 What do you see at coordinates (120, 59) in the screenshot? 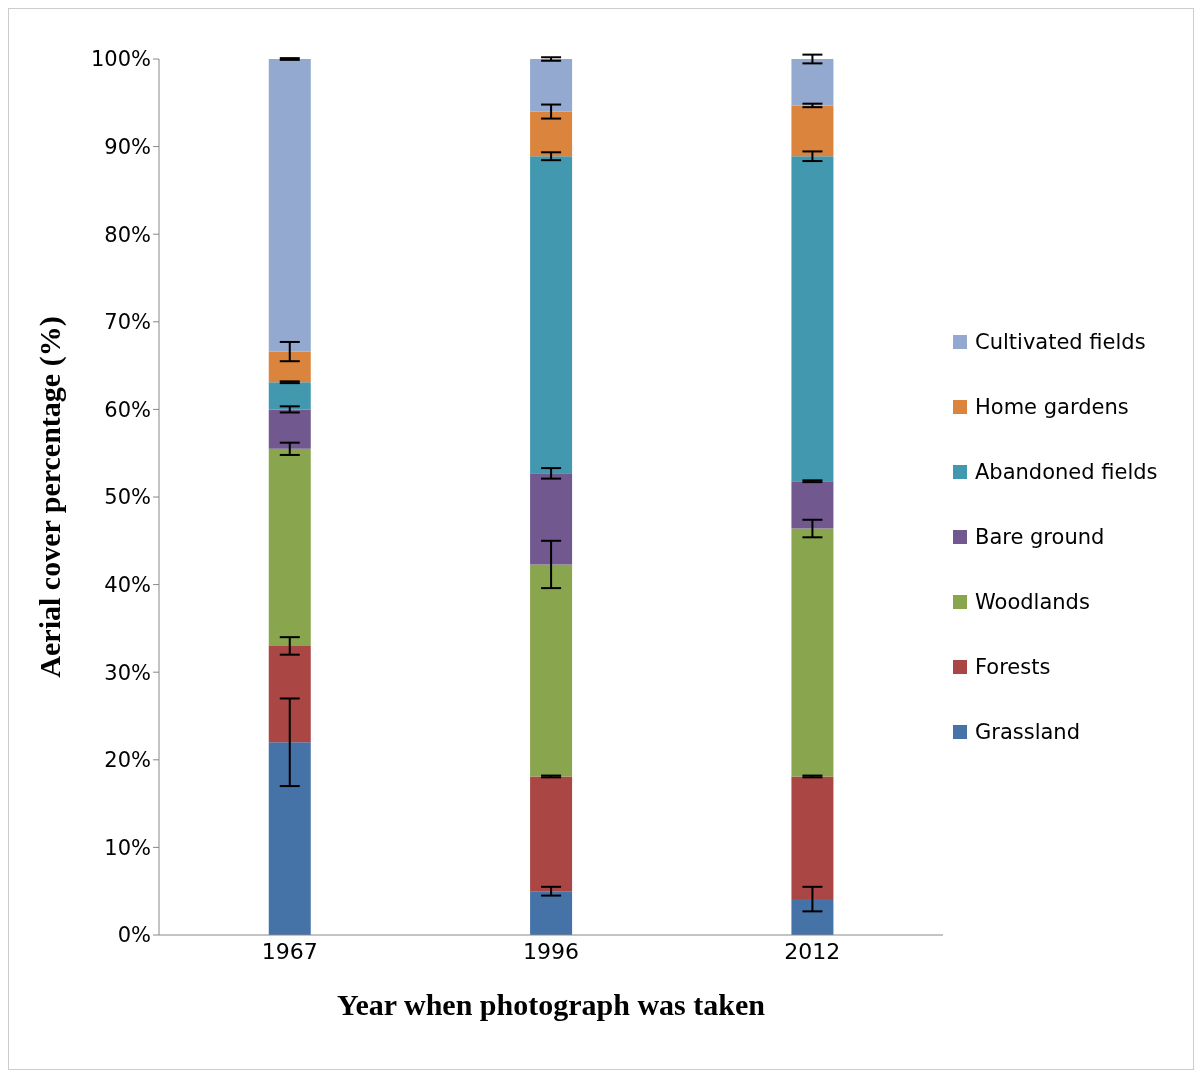
I see `y-tick-label: 100%` at bounding box center [120, 59].